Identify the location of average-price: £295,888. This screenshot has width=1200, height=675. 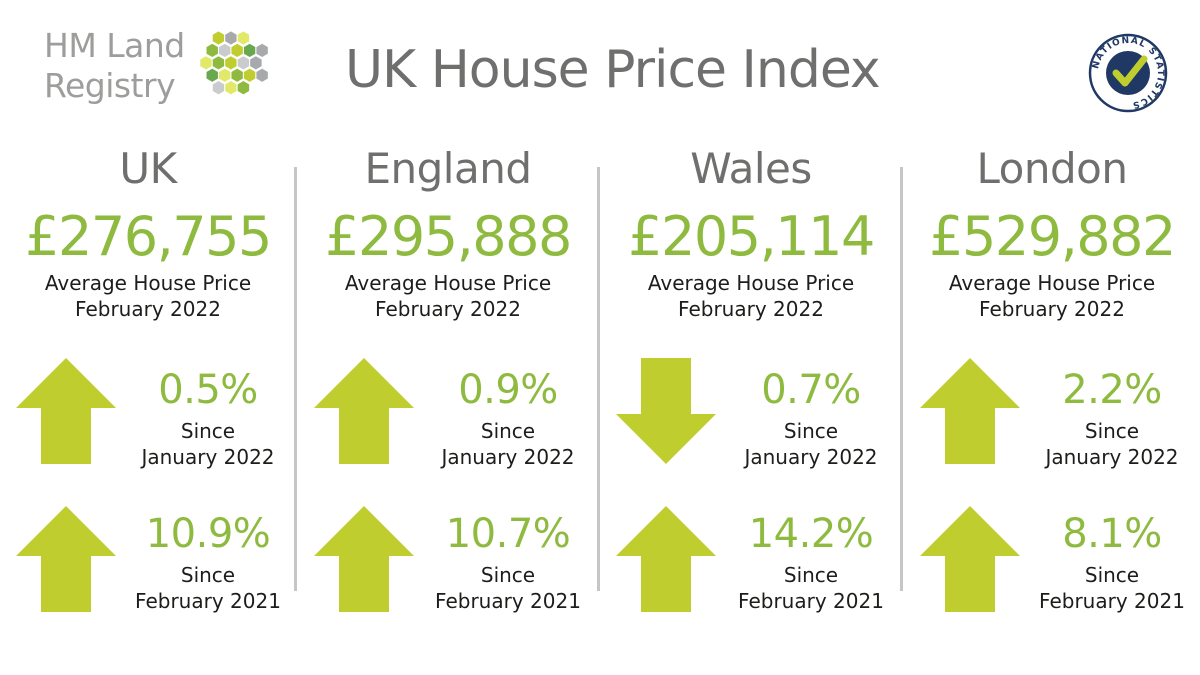
(448, 236).